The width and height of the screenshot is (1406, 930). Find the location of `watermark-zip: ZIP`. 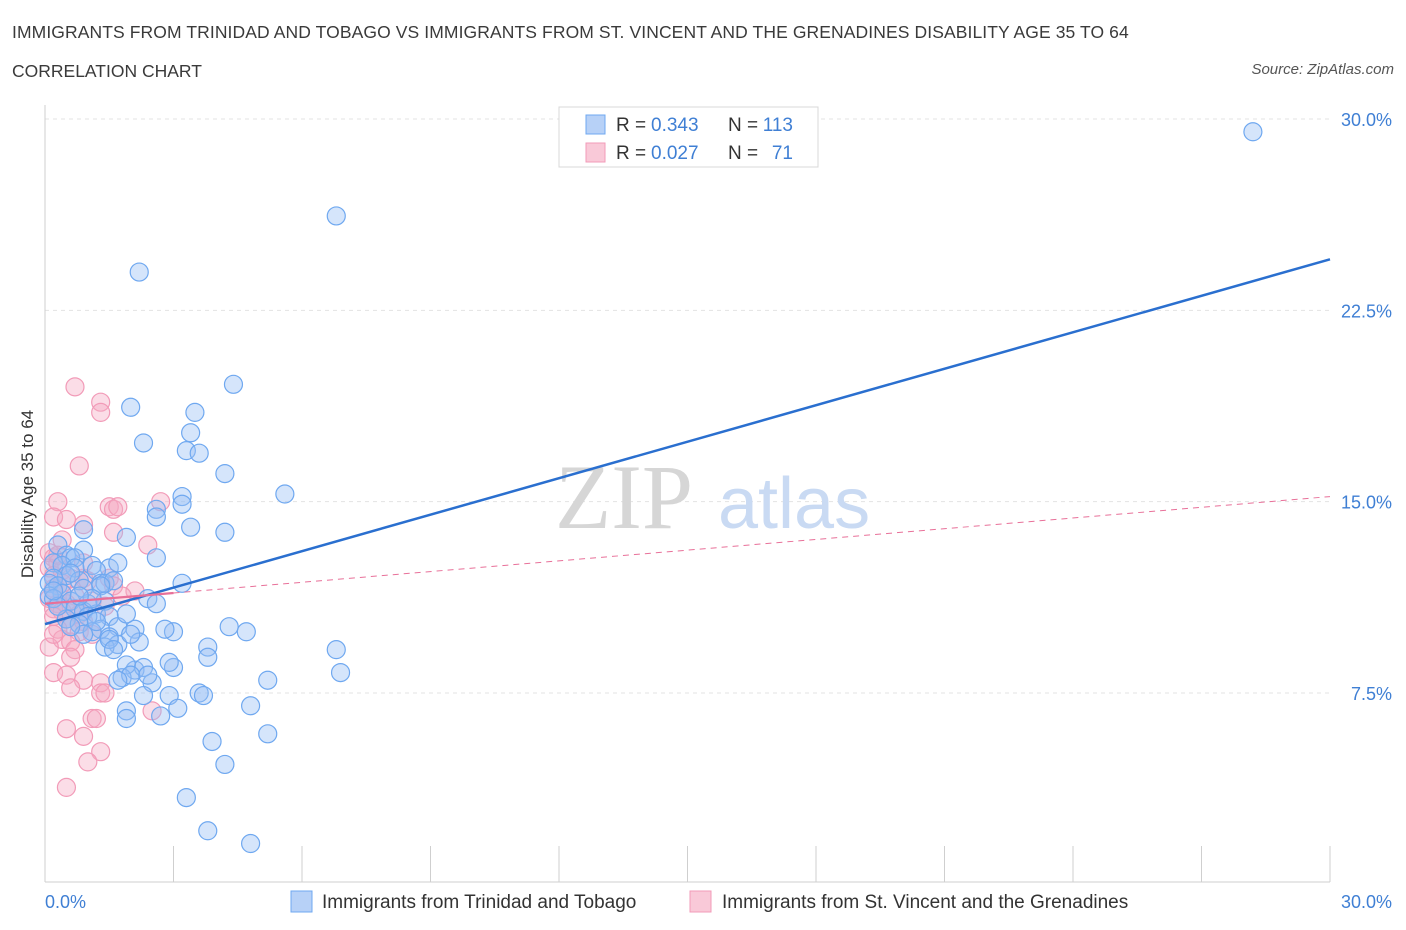

watermark-zip: ZIP is located at coordinates (624, 497).